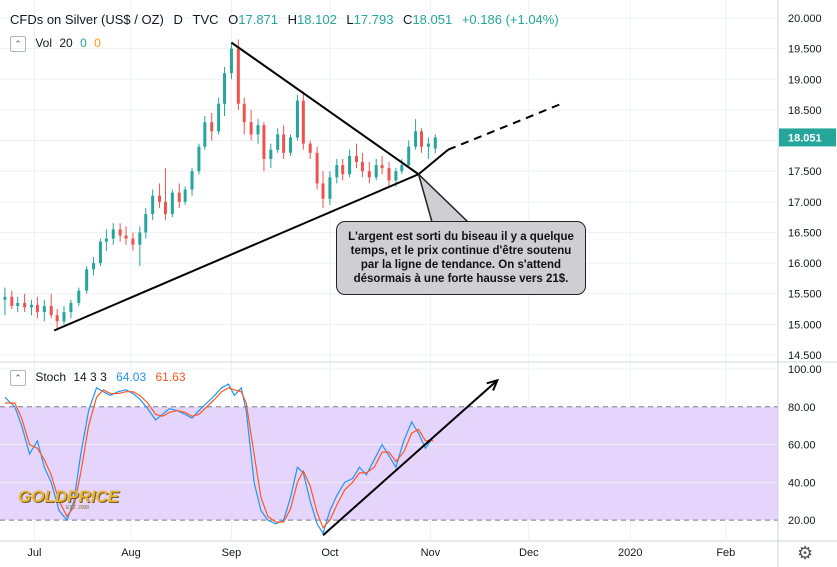 Image resolution: width=837 pixels, height=567 pixels. Describe the element at coordinates (44, 43) in the screenshot. I see `volume-label: Vol` at that location.